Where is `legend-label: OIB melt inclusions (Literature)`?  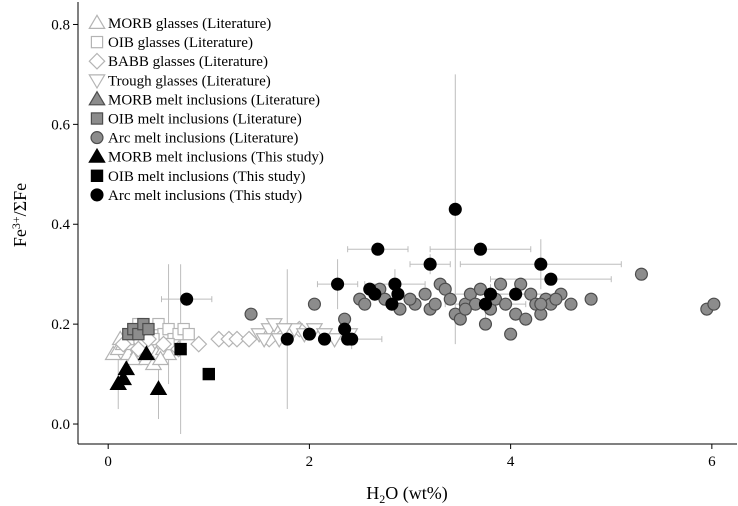
legend-label: OIB melt inclusions (Literature) is located at coordinates (205, 120).